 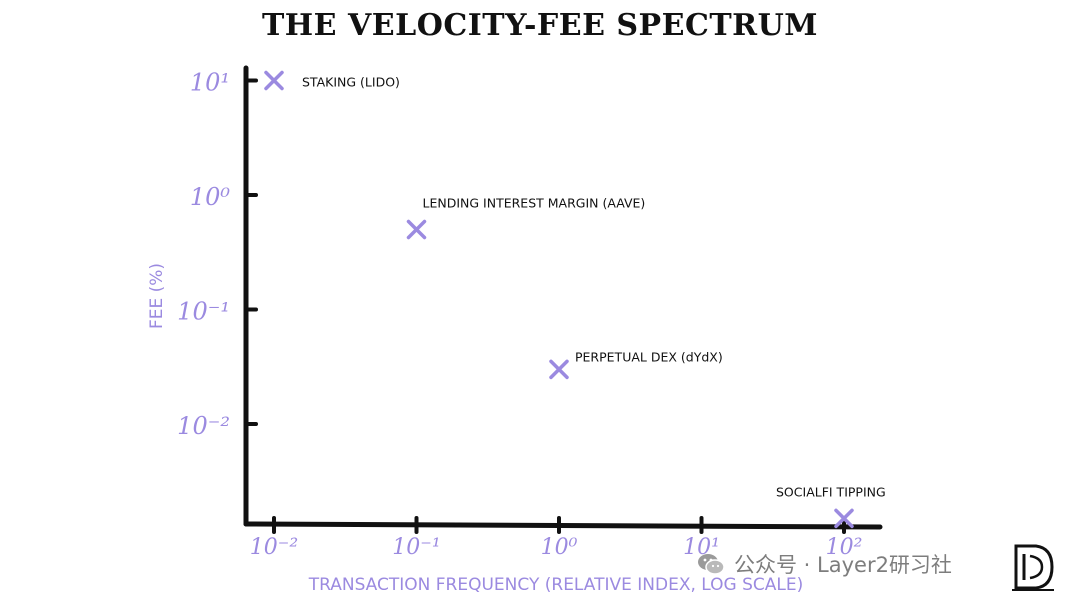 What do you see at coordinates (831, 491) in the screenshot?
I see `data-point-label: SOCIALFI TIPPING` at bounding box center [831, 491].